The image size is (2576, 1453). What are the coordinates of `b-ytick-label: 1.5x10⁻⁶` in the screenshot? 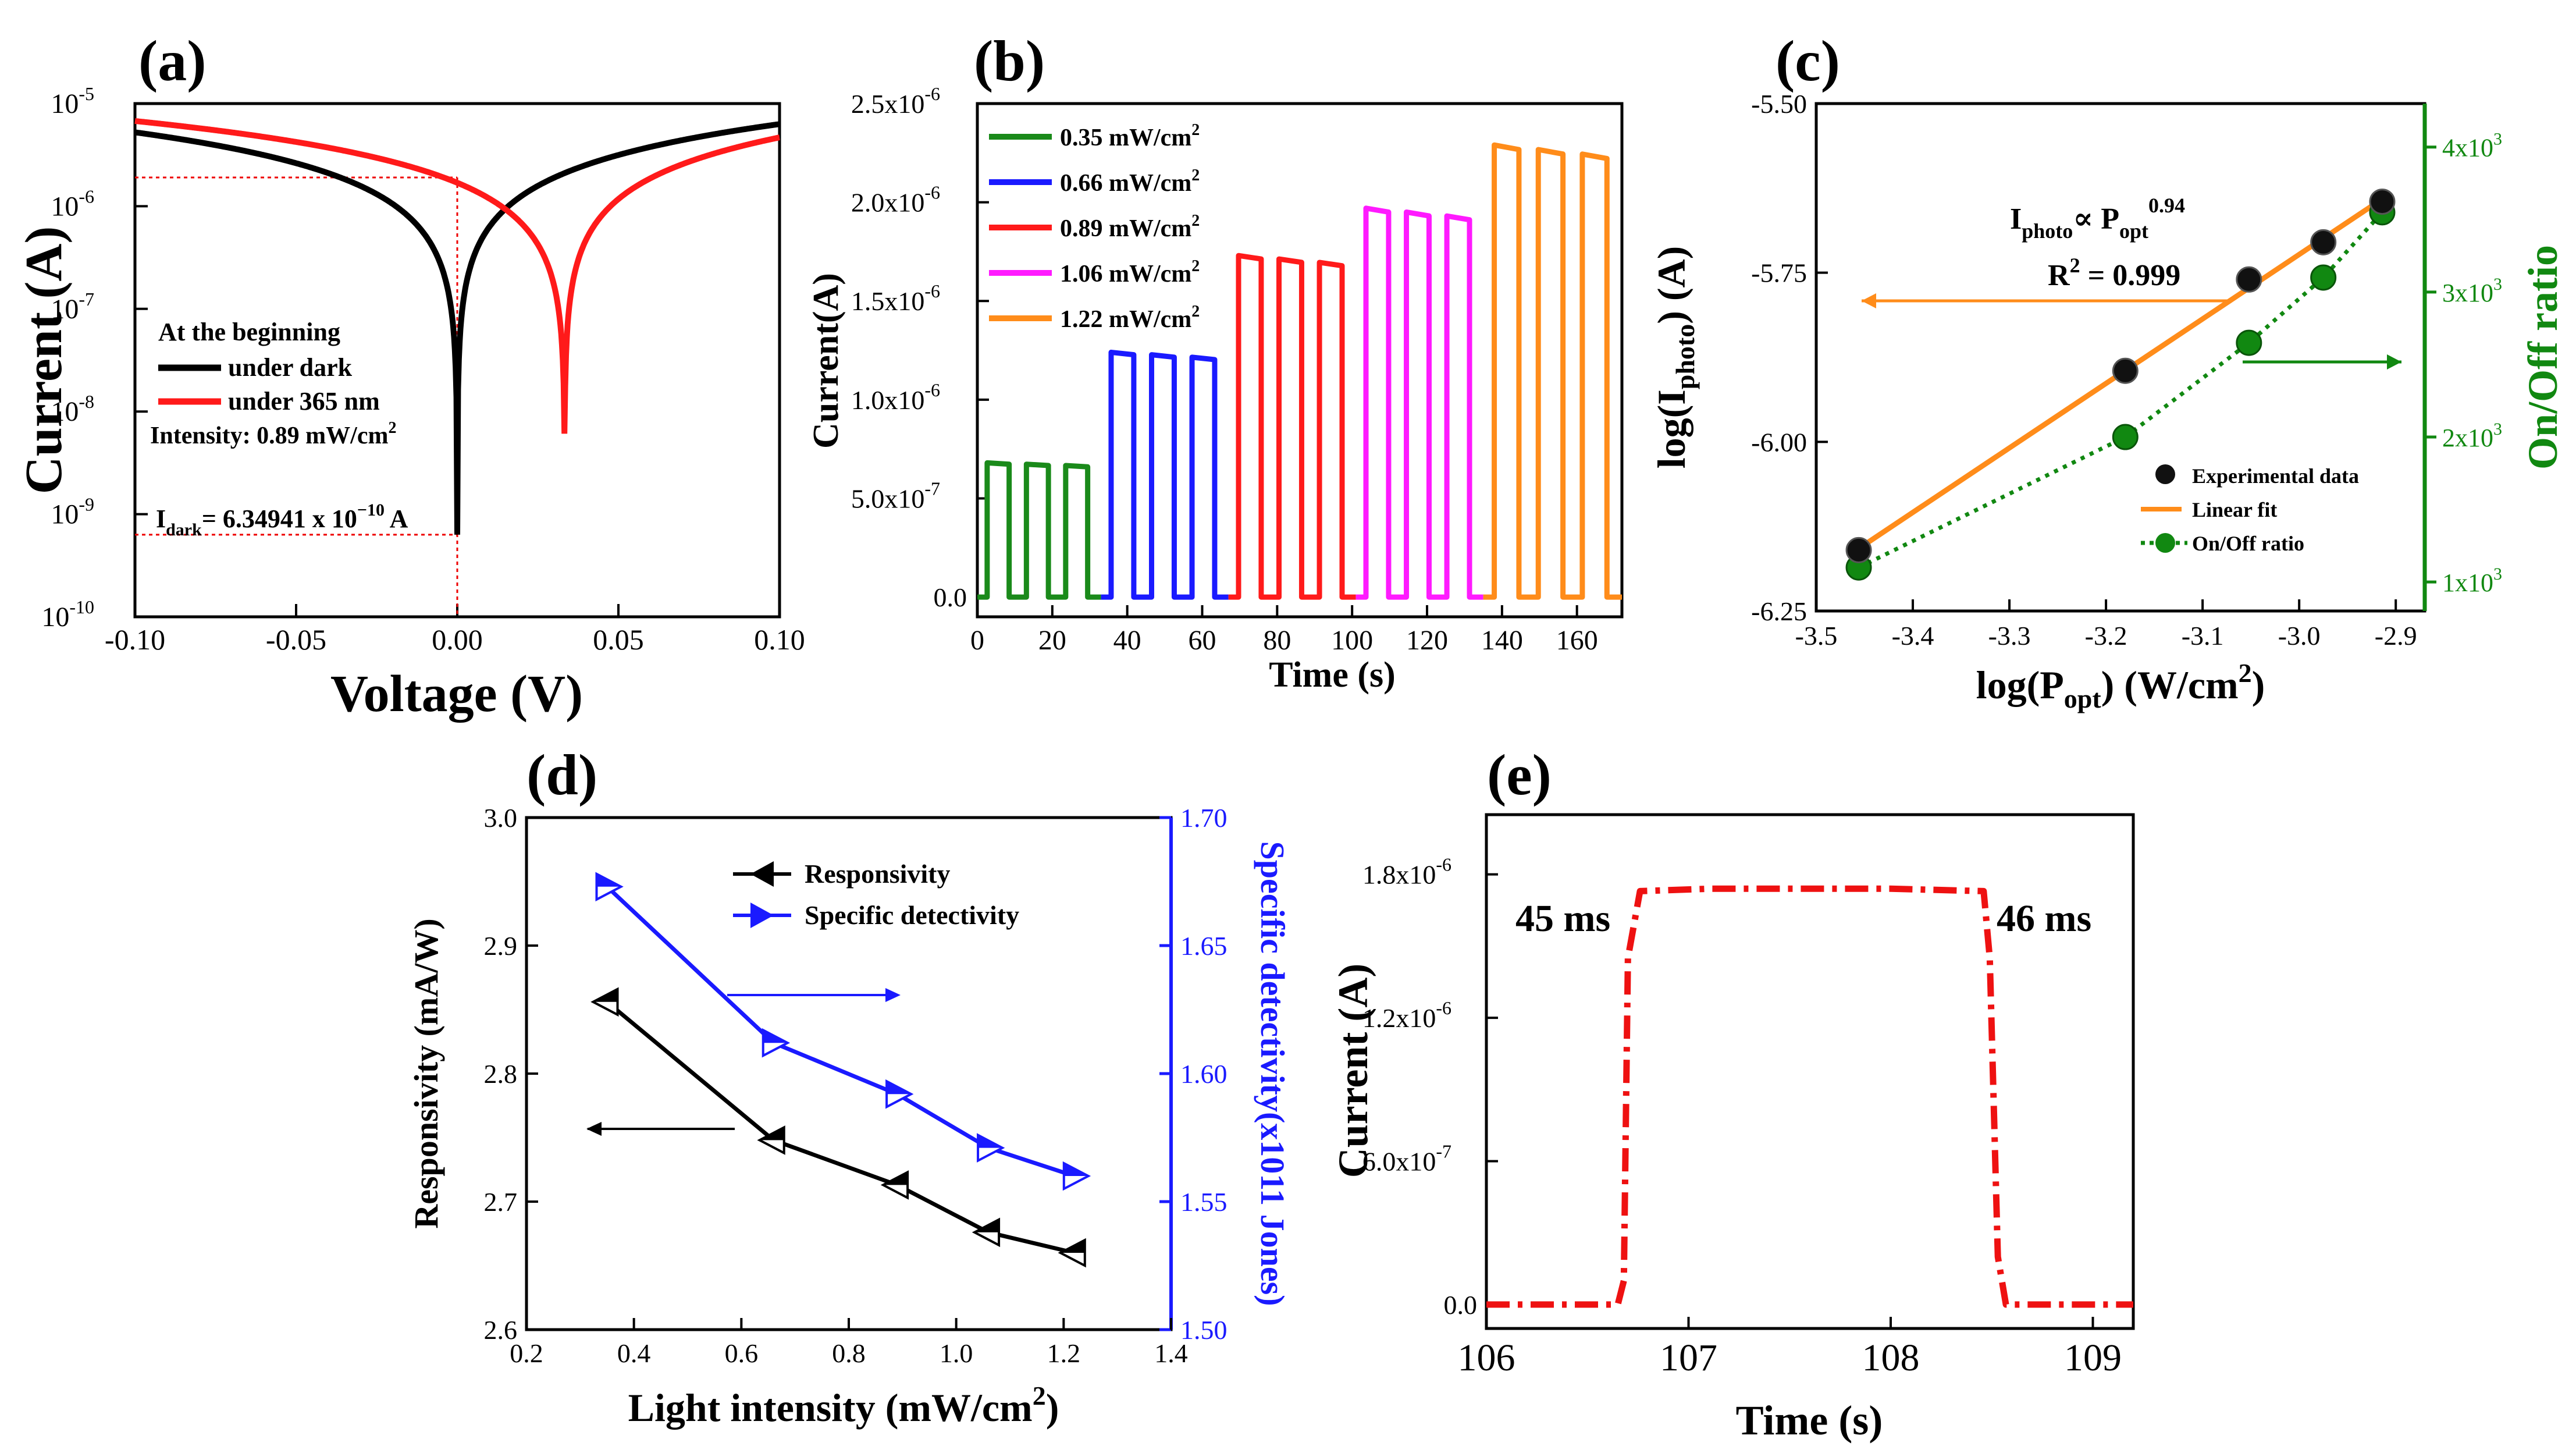 It's located at (895, 298).